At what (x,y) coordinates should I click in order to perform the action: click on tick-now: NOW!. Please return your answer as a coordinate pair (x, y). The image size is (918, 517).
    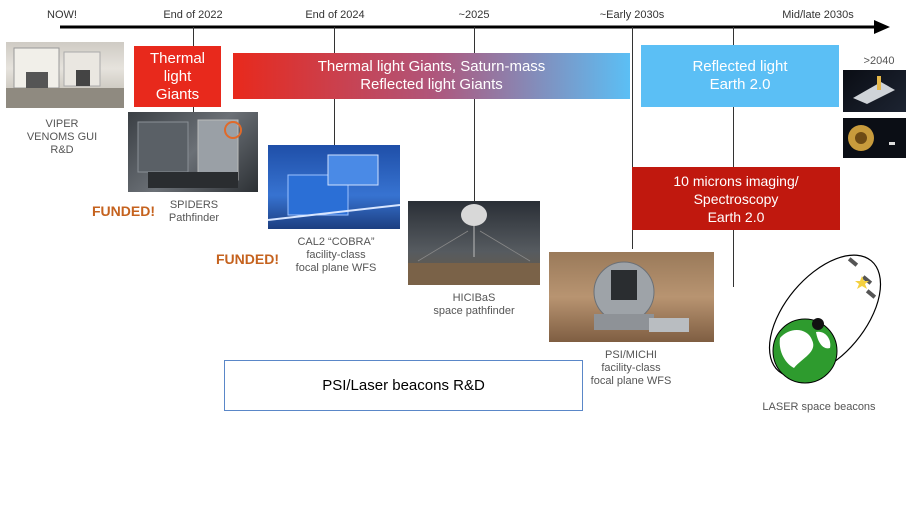
    Looking at the image, I should click on (62, 15).